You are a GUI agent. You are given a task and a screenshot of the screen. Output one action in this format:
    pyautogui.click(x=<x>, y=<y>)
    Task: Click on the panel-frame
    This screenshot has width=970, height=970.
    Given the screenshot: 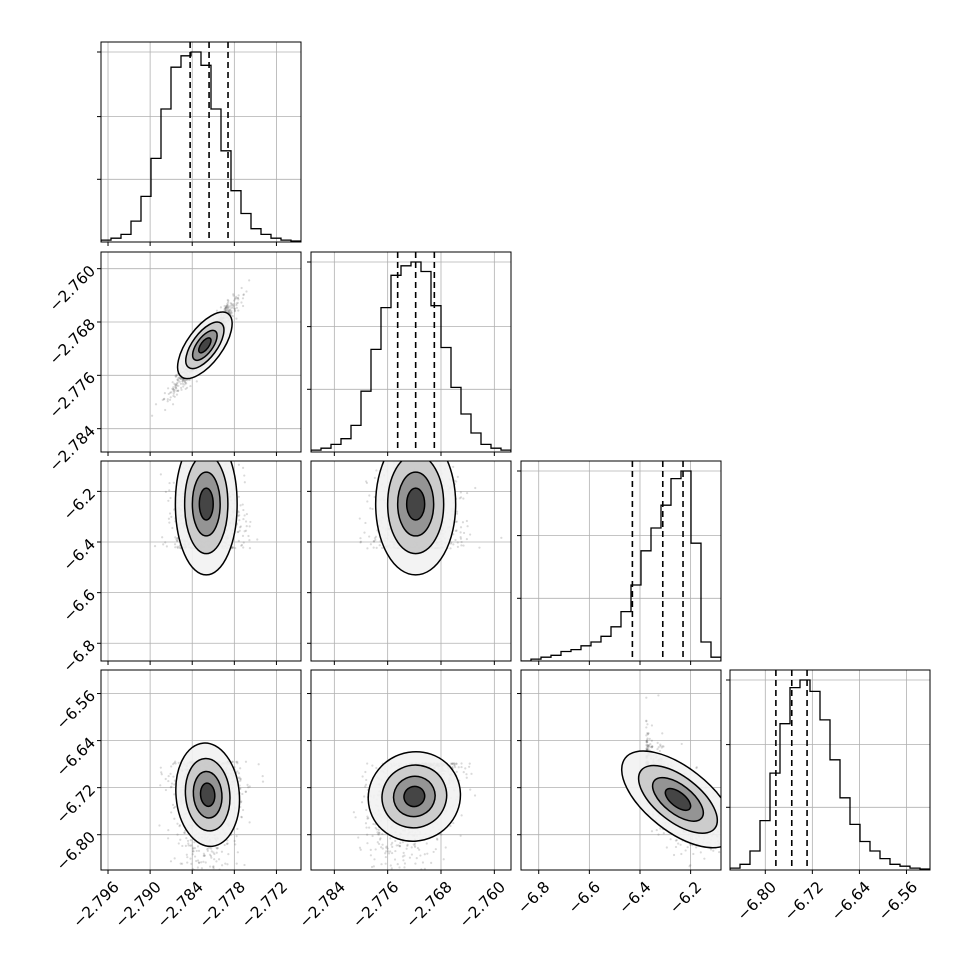 What is the action you would take?
    pyautogui.click(x=411, y=352)
    